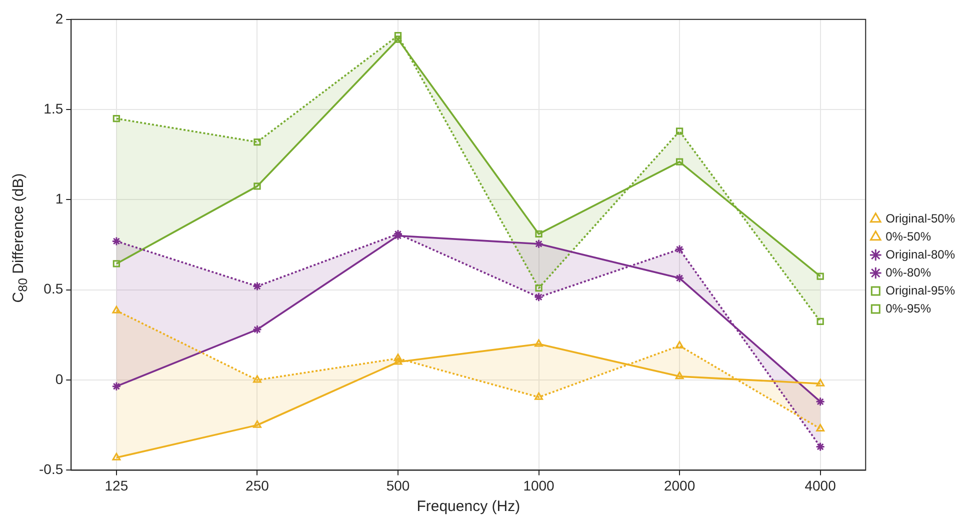 The width and height of the screenshot is (973, 524). Describe the element at coordinates (59, 198) in the screenshot. I see `y-tick-label: 1` at that location.